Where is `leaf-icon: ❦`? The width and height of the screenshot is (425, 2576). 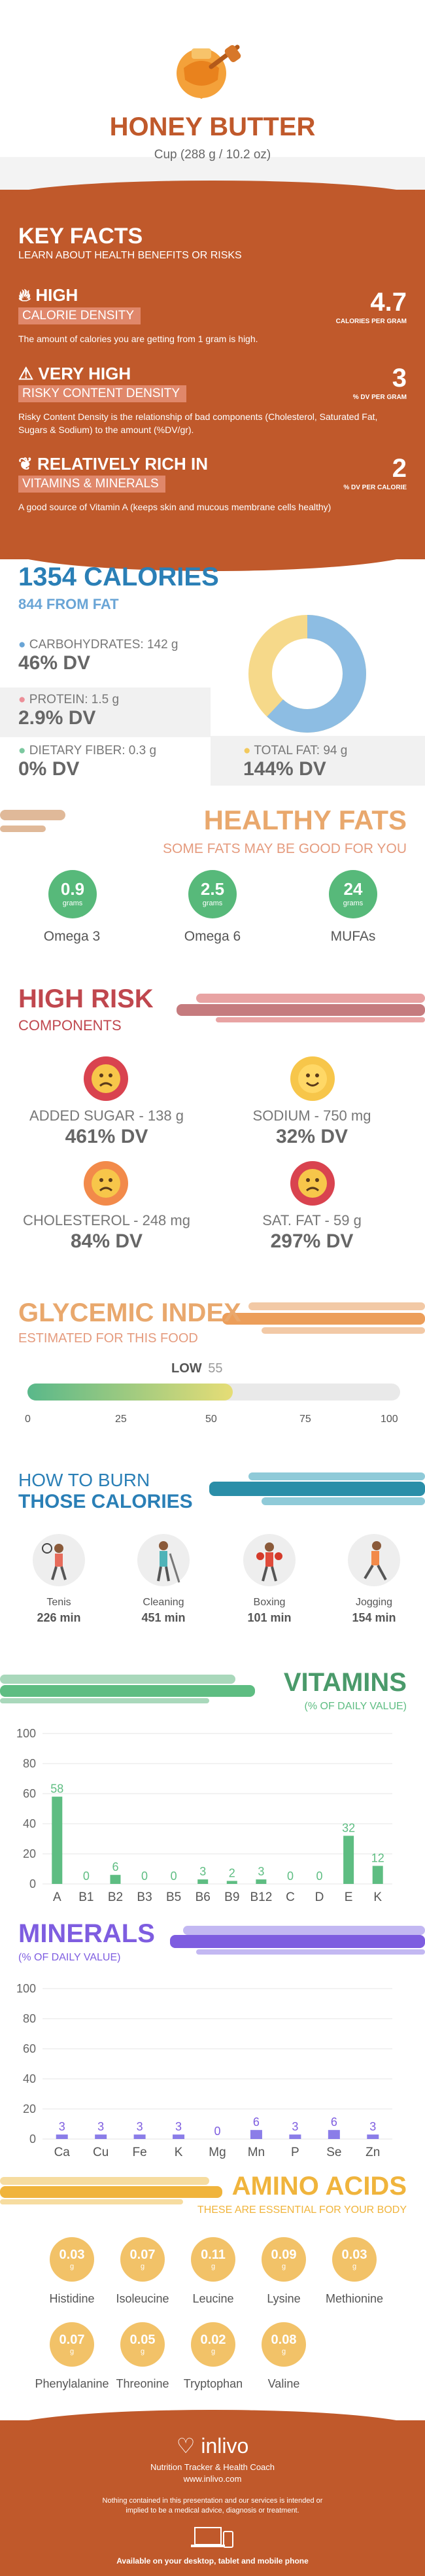 leaf-icon: ❦ is located at coordinates (25, 464).